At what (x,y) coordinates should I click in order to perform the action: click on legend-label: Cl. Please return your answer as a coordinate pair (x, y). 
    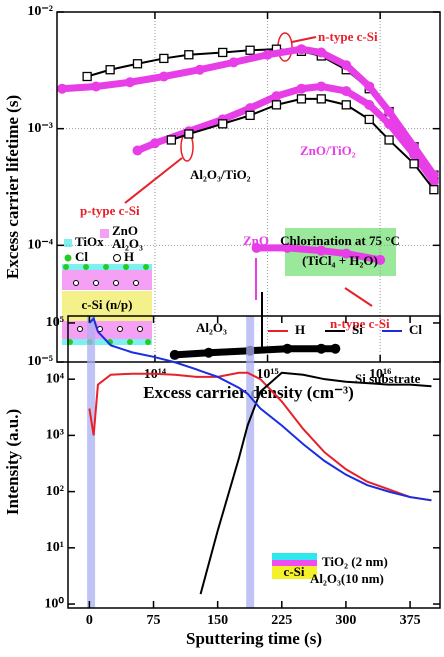
    Looking at the image, I should click on (415, 329).